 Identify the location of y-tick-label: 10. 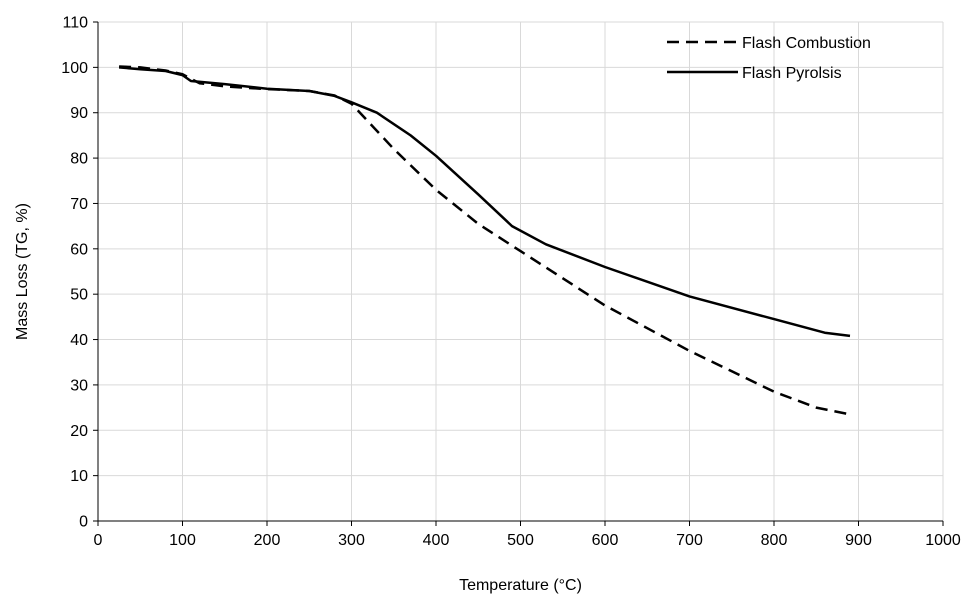
(79, 476).